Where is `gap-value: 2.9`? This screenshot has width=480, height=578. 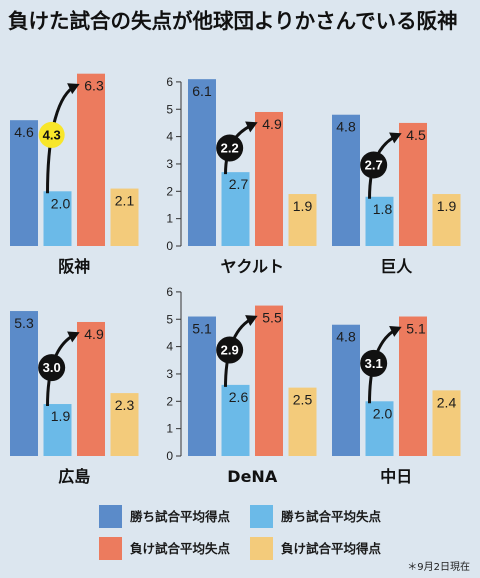 gap-value: 2.9 is located at coordinates (230, 350).